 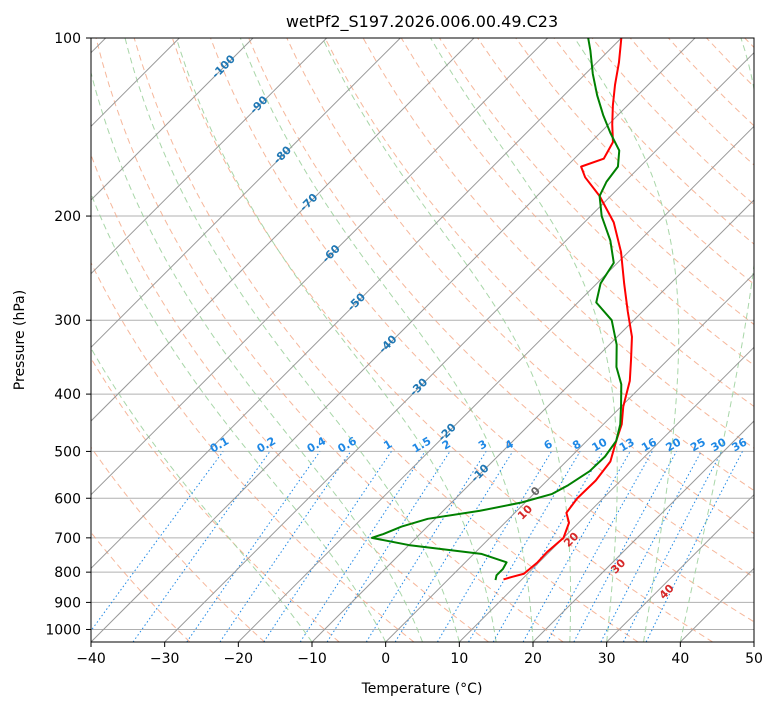 I want to click on y-axis: 1000 900 800 700 600 500 400 300 200 100, so click(x=68, y=334).